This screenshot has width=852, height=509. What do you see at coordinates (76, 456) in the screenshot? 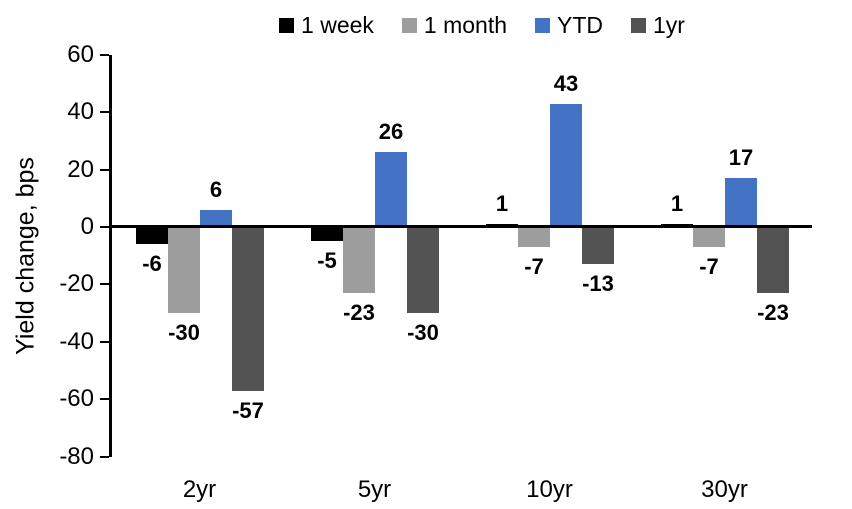
I see `y-axis-tick-label: -80` at bounding box center [76, 456].